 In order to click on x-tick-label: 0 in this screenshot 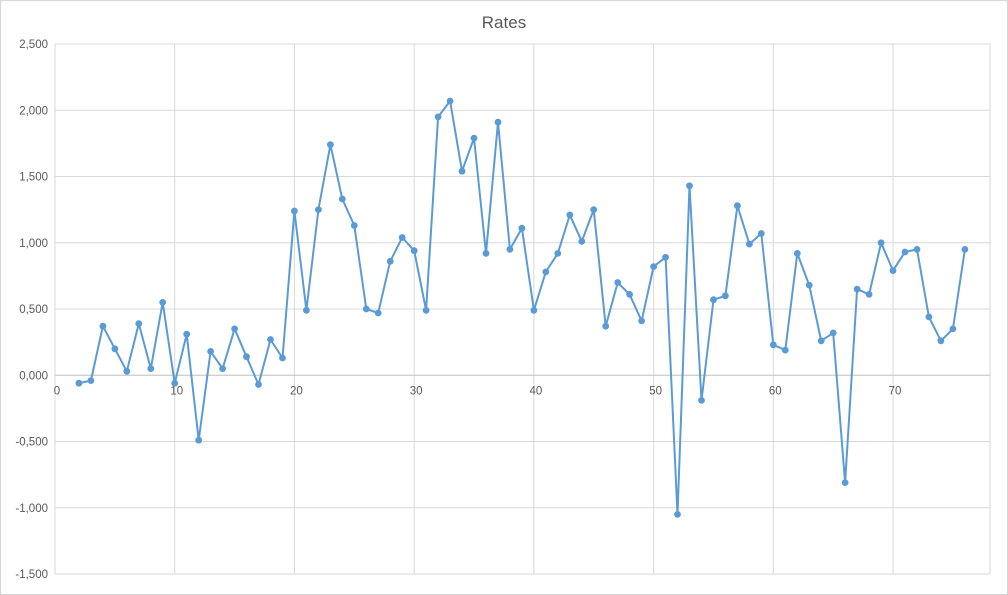, I will do `click(57, 391)`.